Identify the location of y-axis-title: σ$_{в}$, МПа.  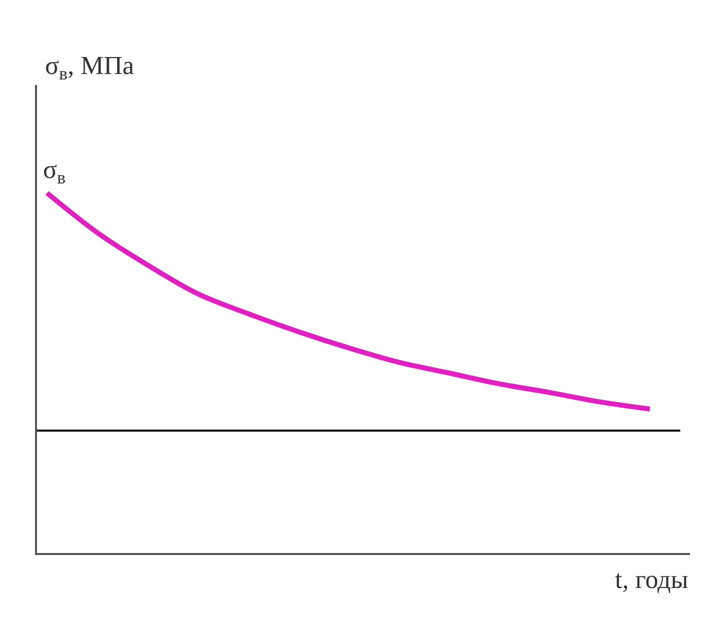
(90, 67).